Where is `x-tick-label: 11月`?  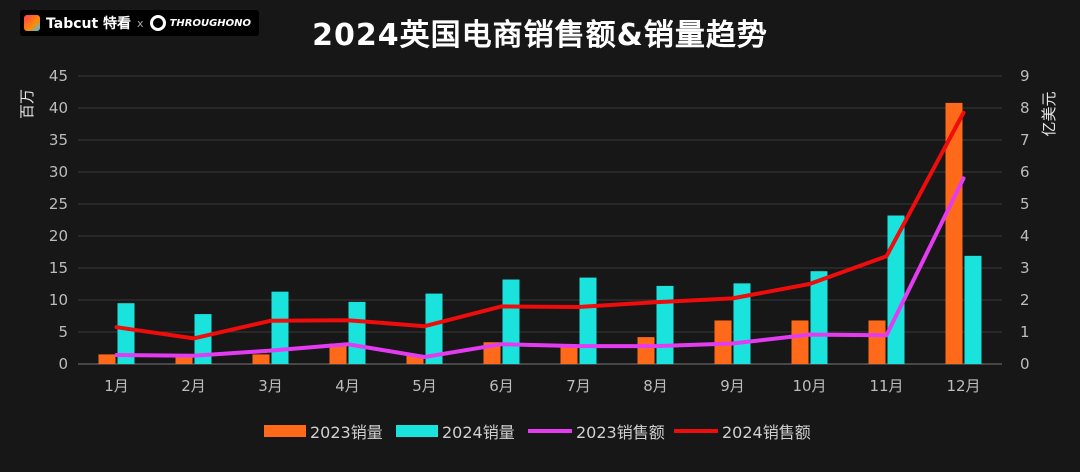 x-tick-label: 11月 is located at coordinates (886, 386).